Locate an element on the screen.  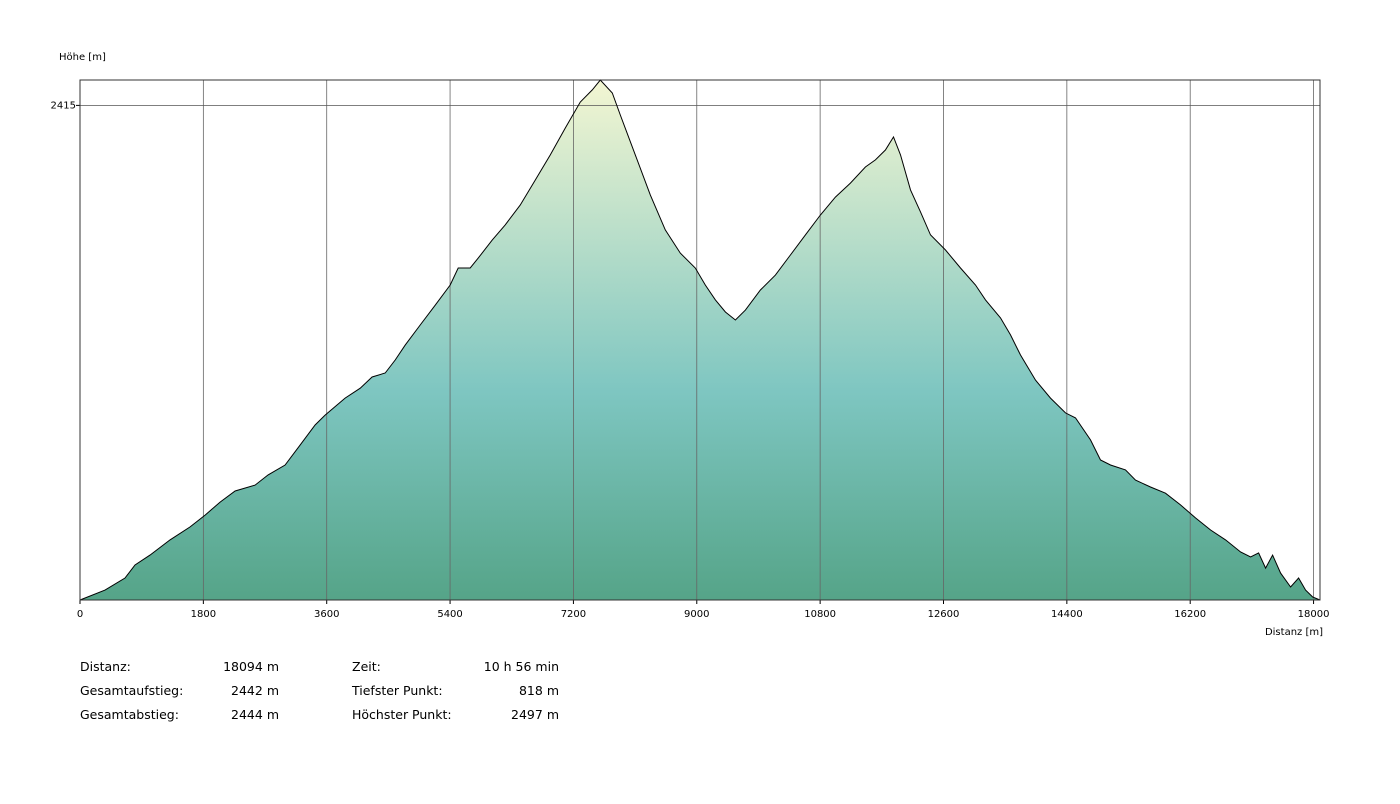
stat-label: Gesamtabstieg: is located at coordinates (129, 714).